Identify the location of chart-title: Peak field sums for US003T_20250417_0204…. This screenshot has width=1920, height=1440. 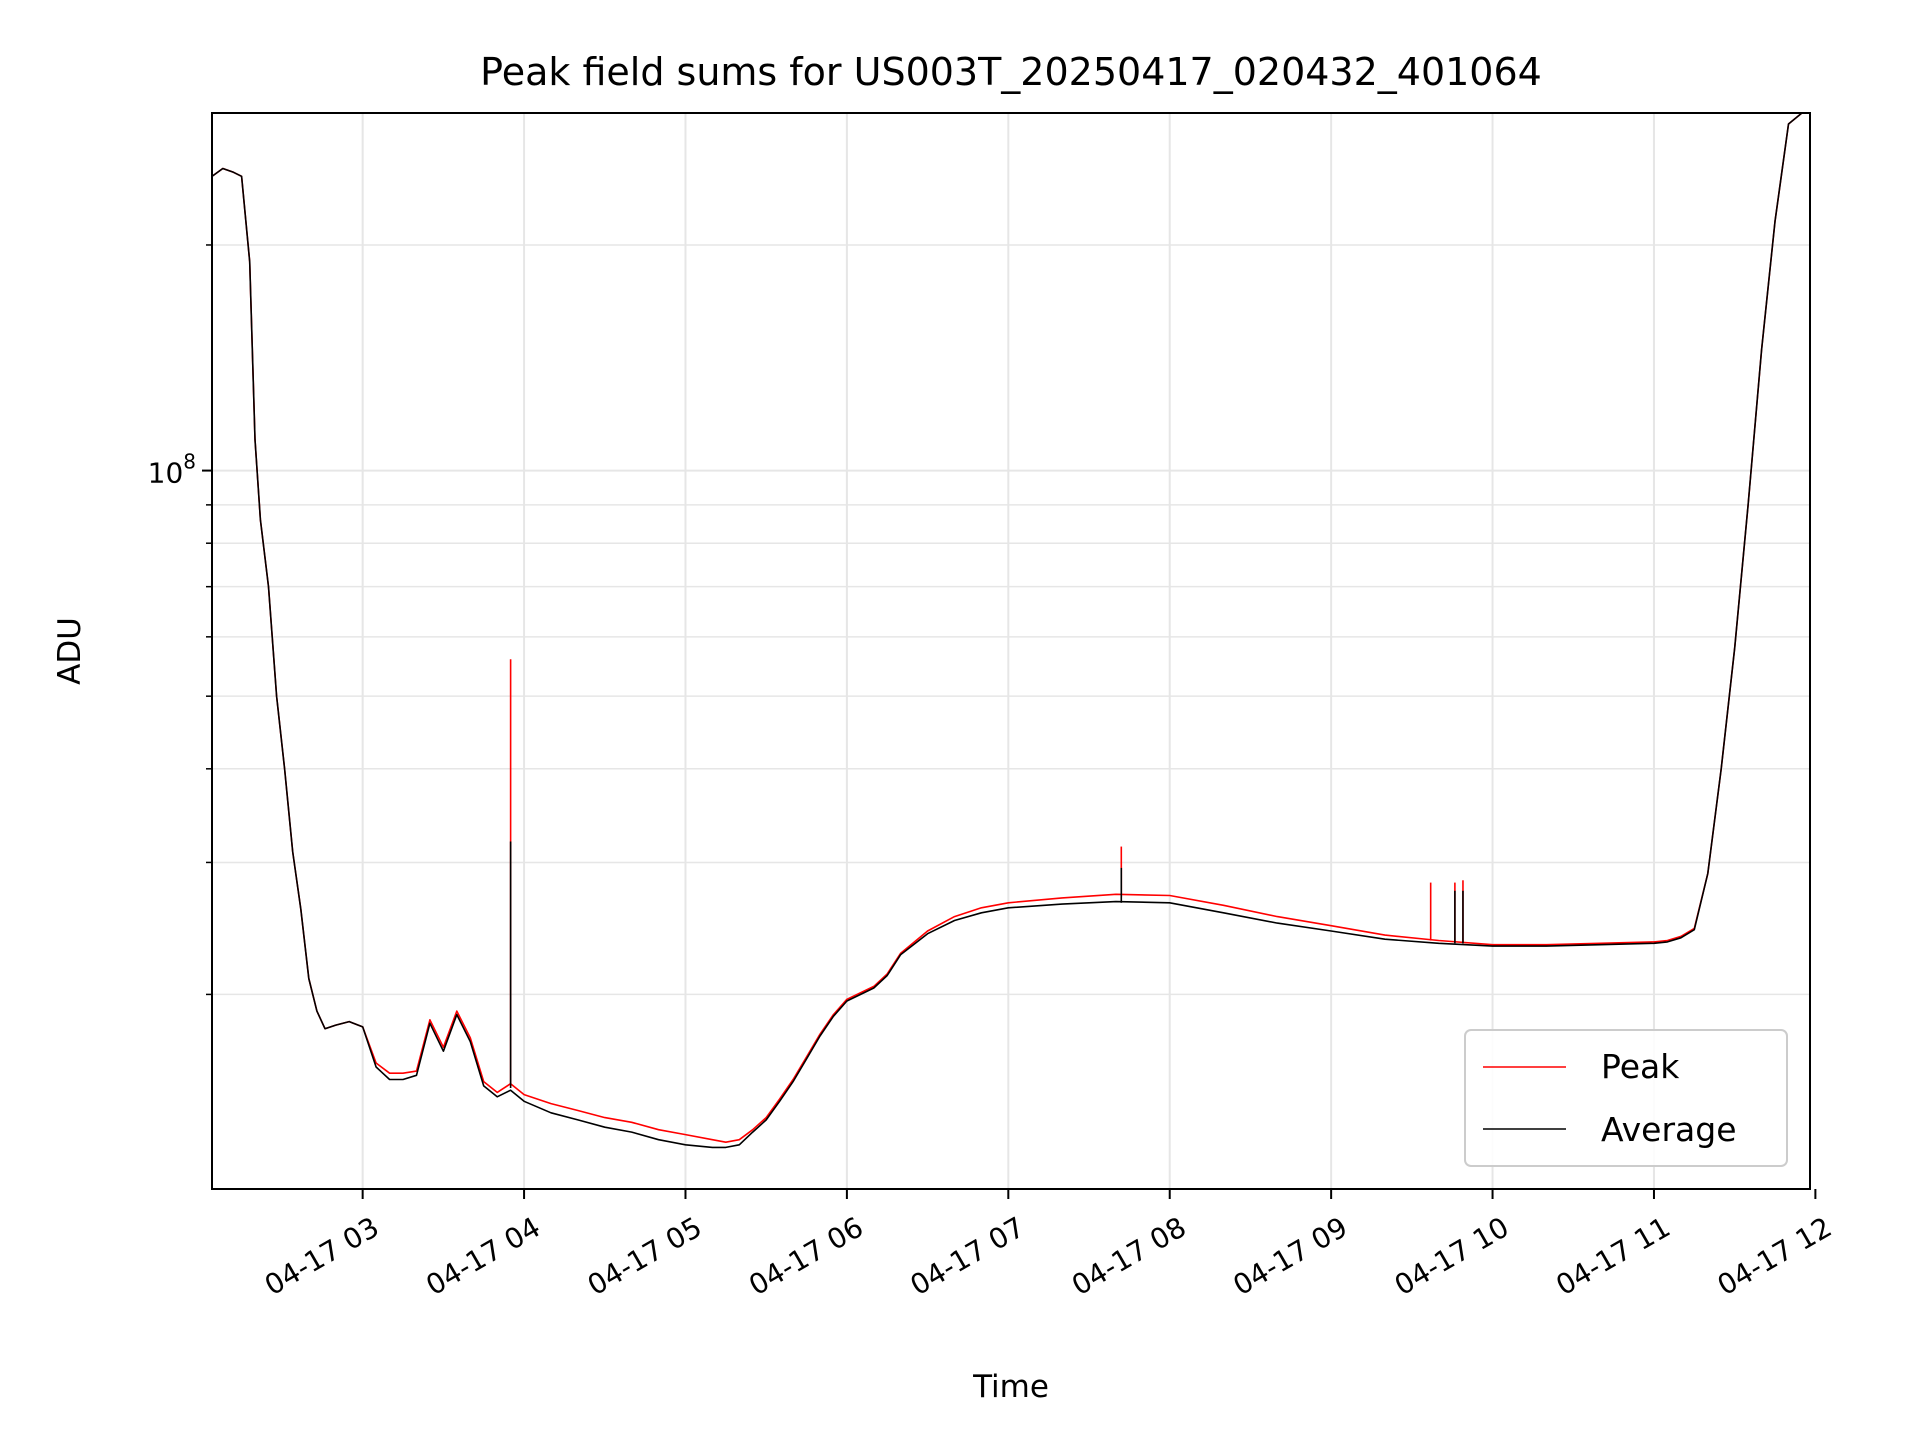
(1011, 72).